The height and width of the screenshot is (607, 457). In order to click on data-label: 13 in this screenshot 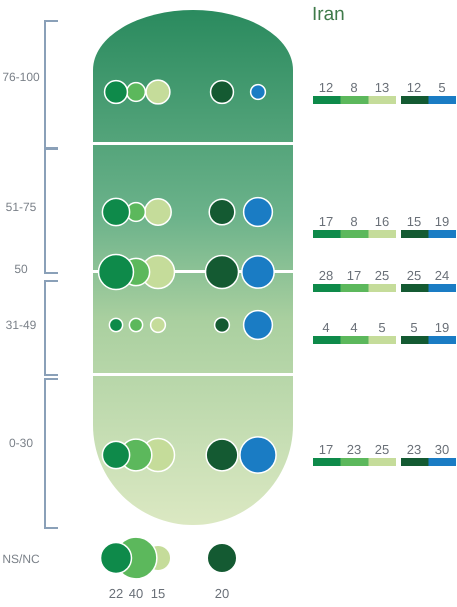, I will do `click(382, 87)`.